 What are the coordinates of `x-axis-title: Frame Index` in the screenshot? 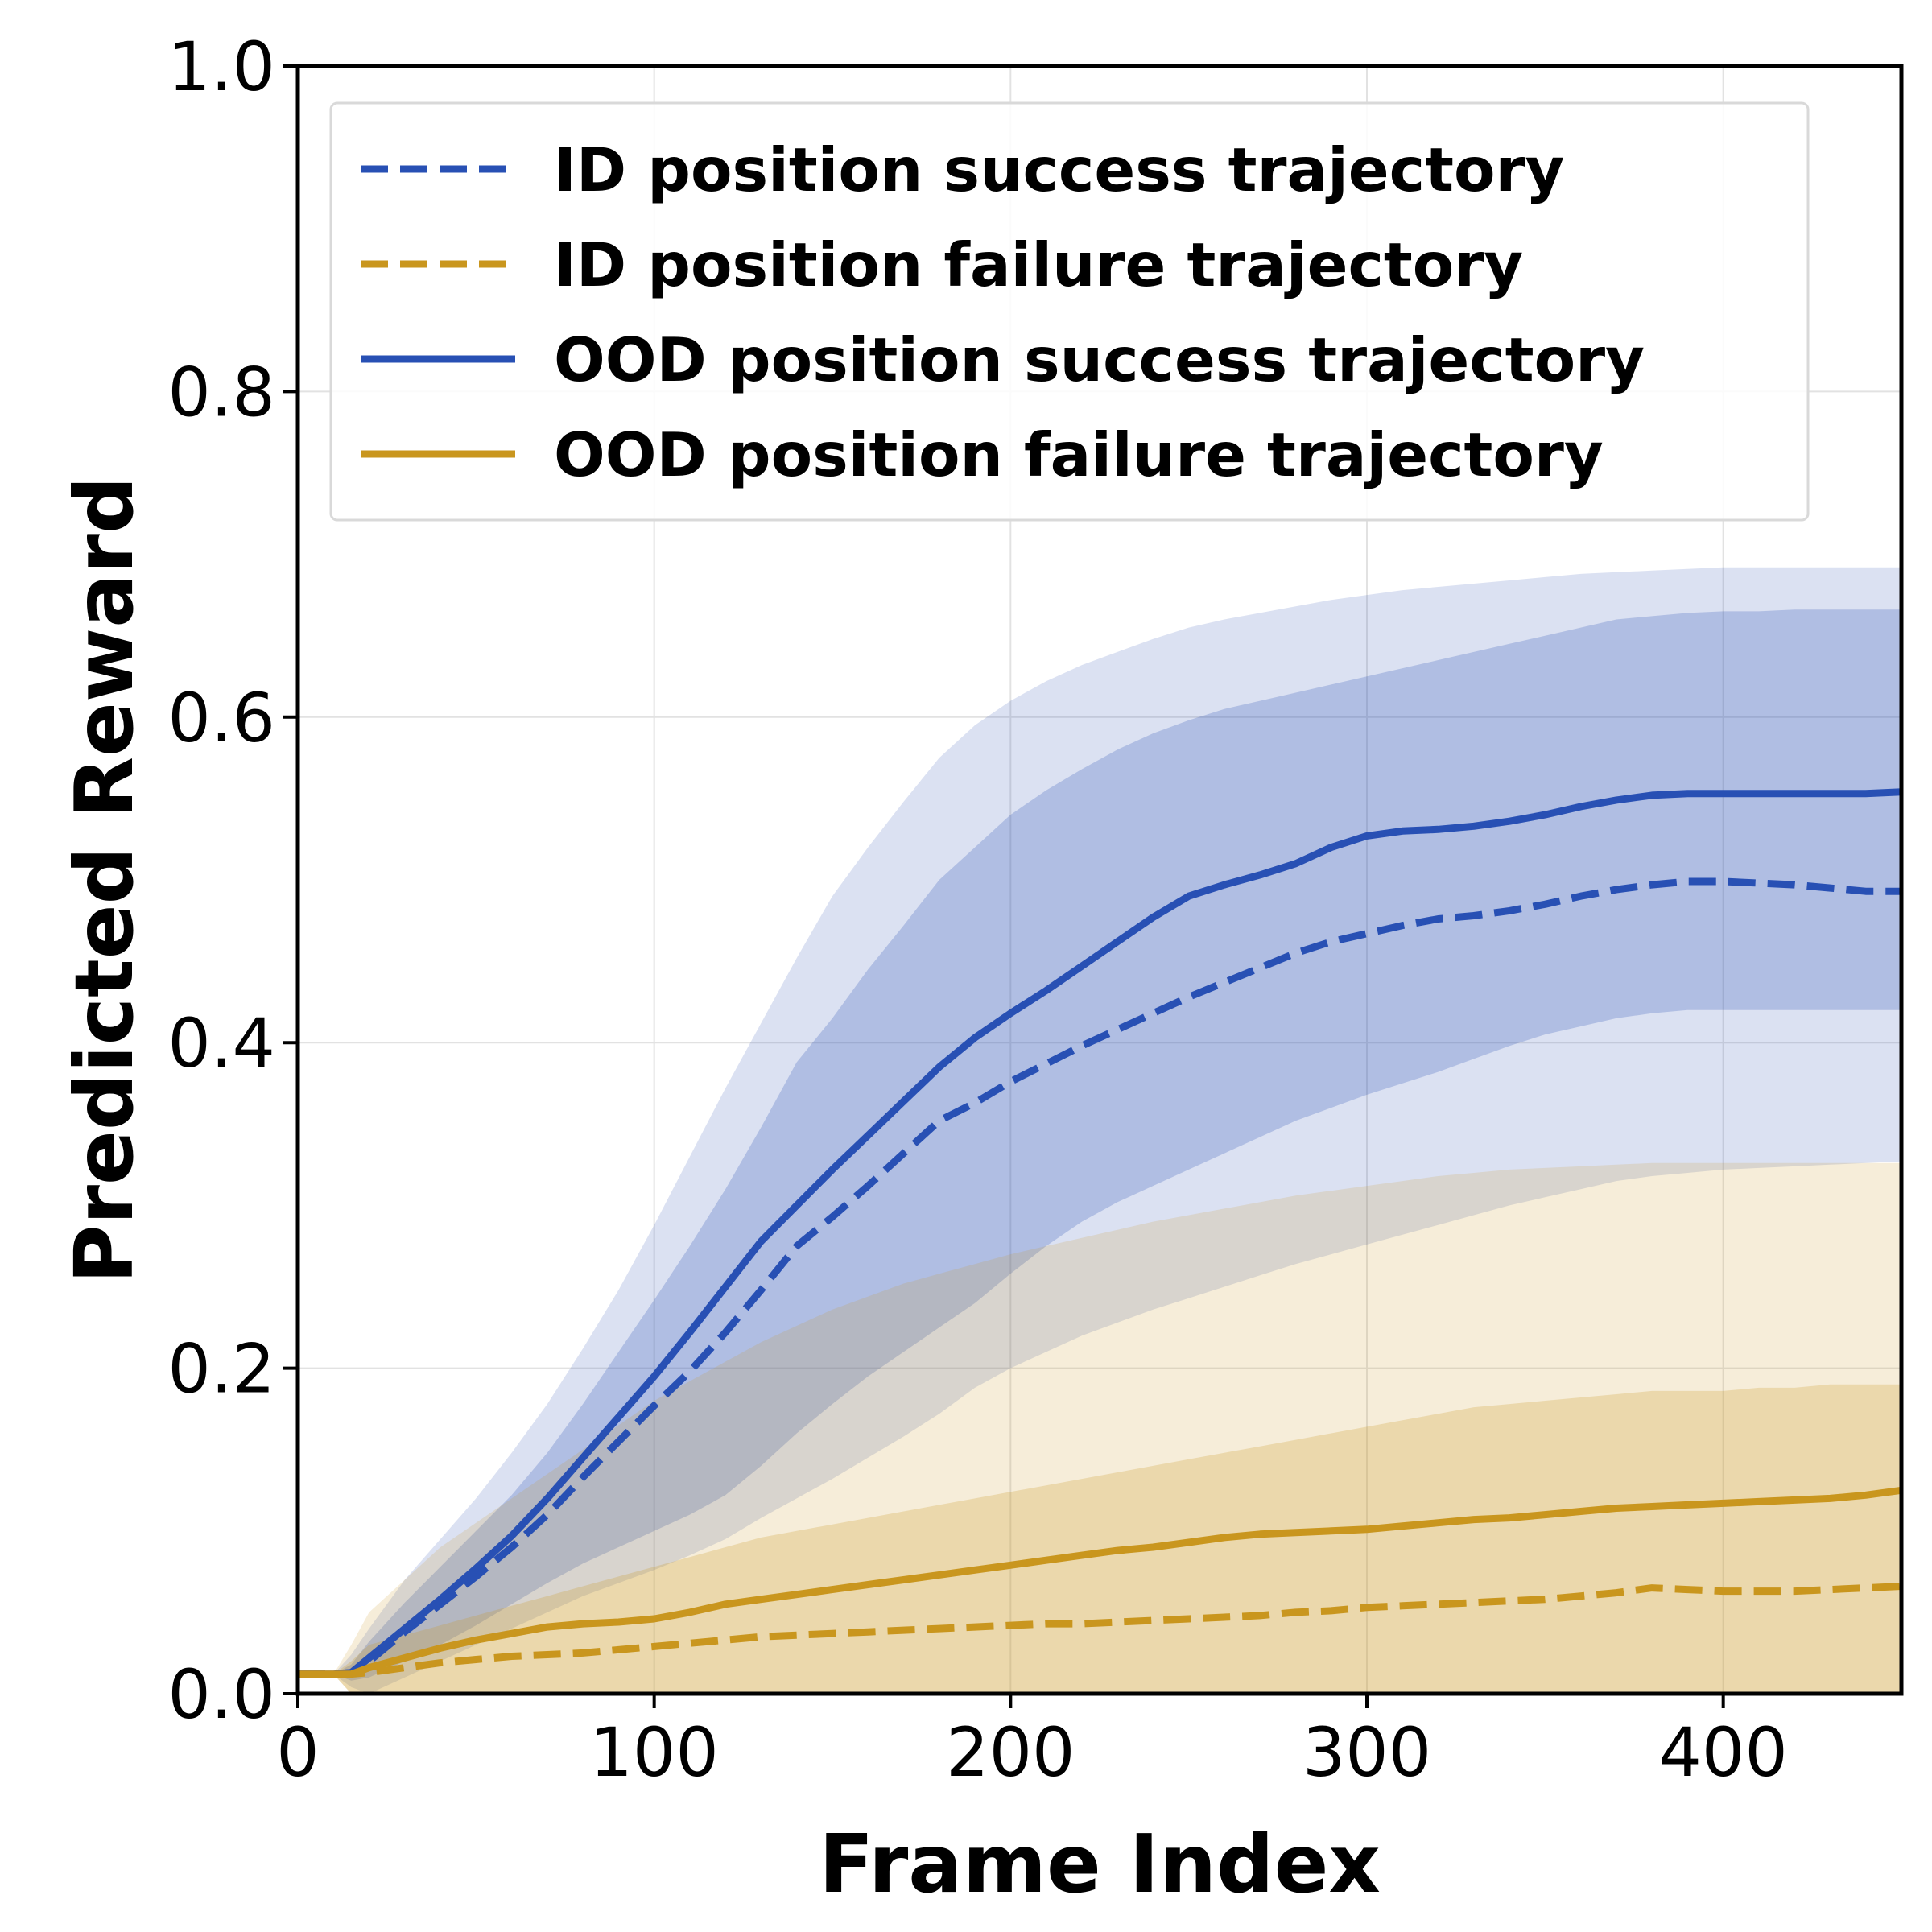 It's located at (1100, 1864).